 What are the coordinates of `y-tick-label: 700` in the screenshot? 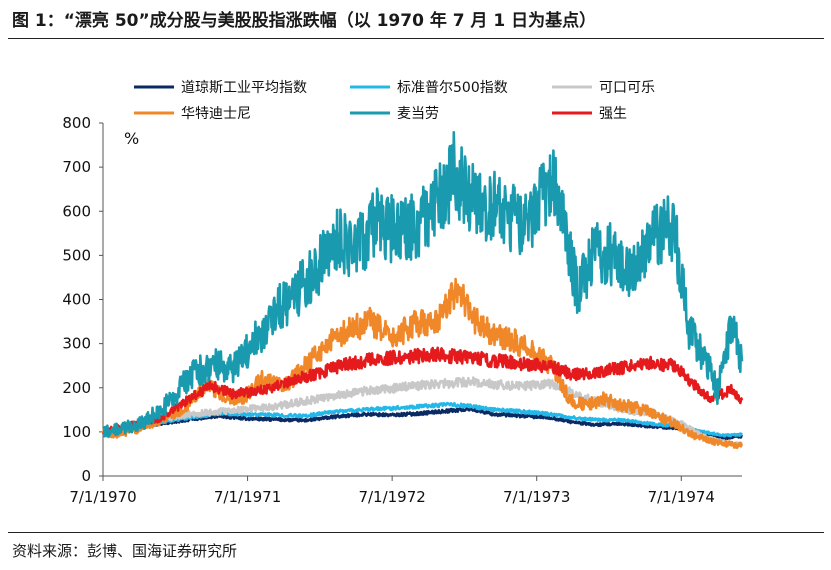 It's located at (76, 167).